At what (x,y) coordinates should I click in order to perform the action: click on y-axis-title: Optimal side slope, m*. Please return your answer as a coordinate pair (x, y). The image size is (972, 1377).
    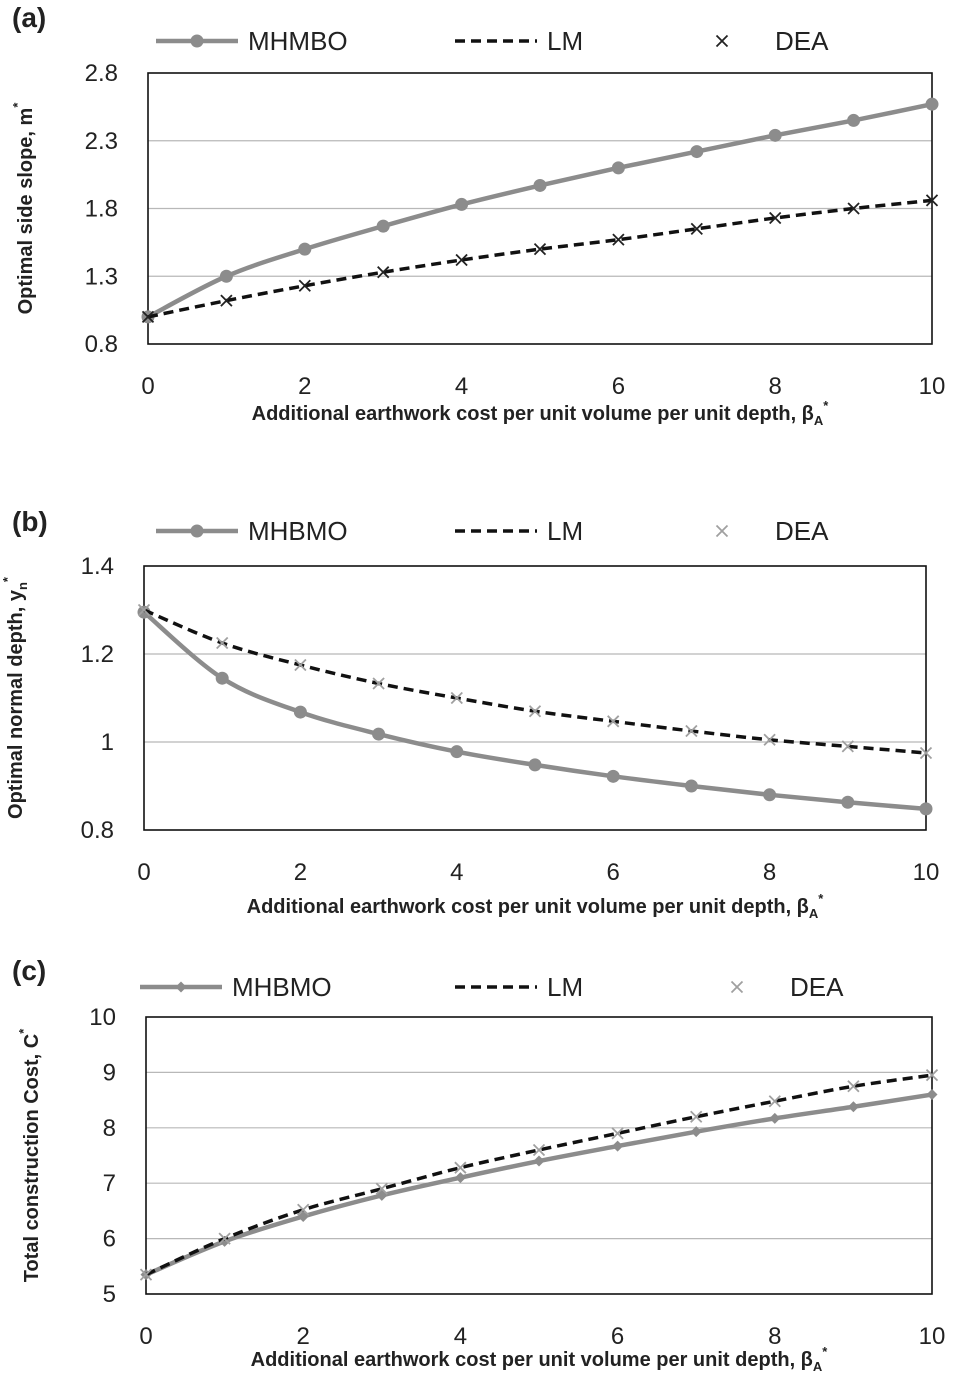
    Looking at the image, I should click on (23, 208).